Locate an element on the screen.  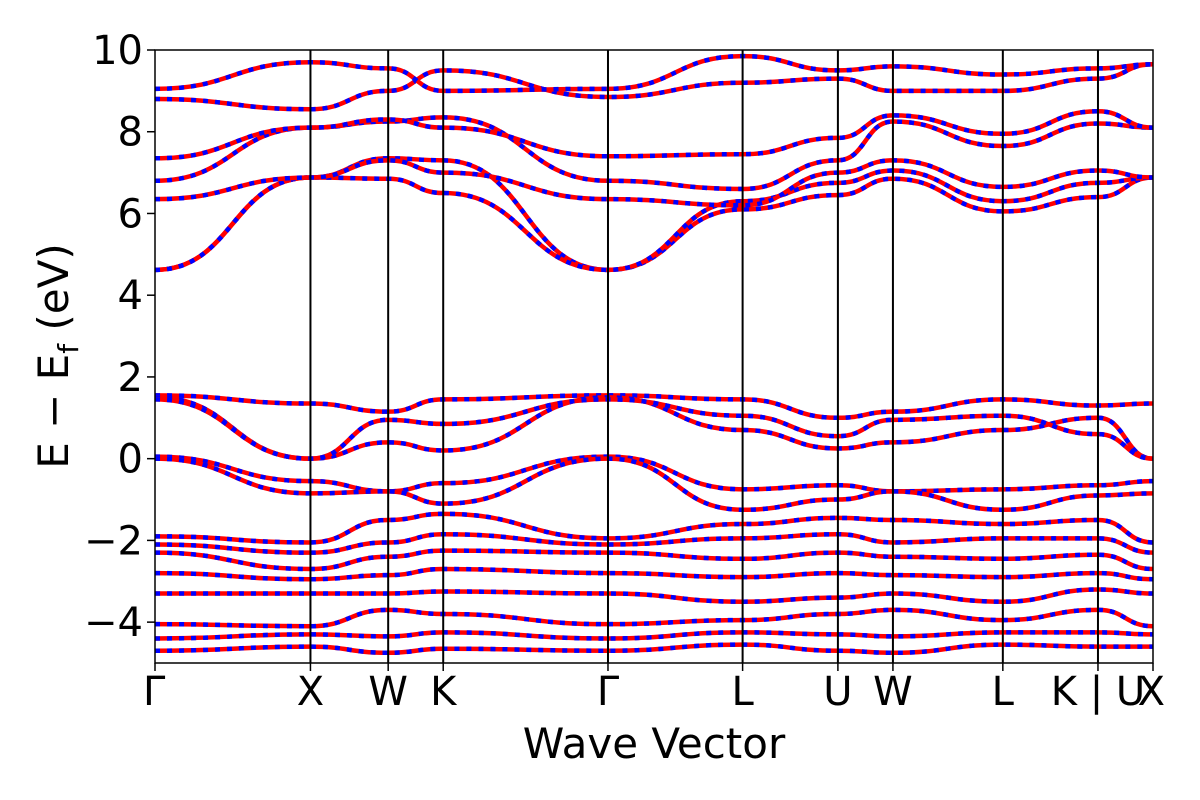
x-tick-label: U is located at coordinates (837, 692).